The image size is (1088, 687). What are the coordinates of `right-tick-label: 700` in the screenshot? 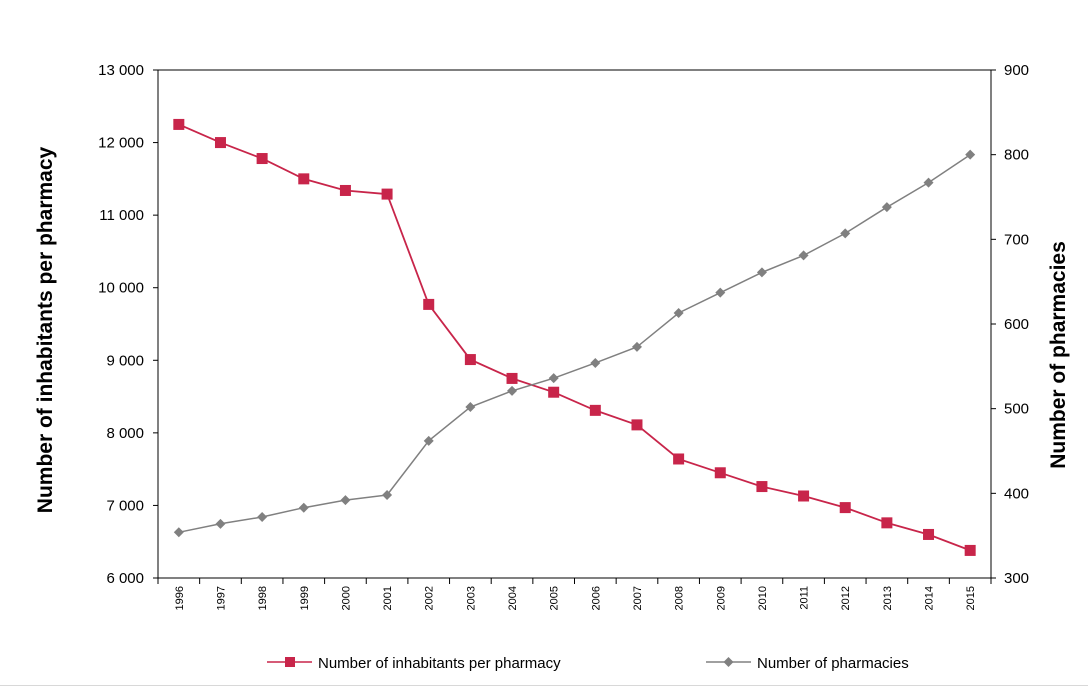 It's located at (1016, 239).